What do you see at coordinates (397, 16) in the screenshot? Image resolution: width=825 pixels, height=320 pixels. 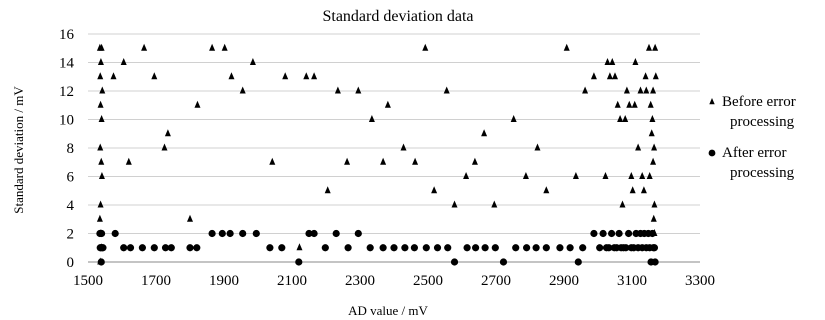 I see `chart-title: Standard deviation data` at bounding box center [397, 16].